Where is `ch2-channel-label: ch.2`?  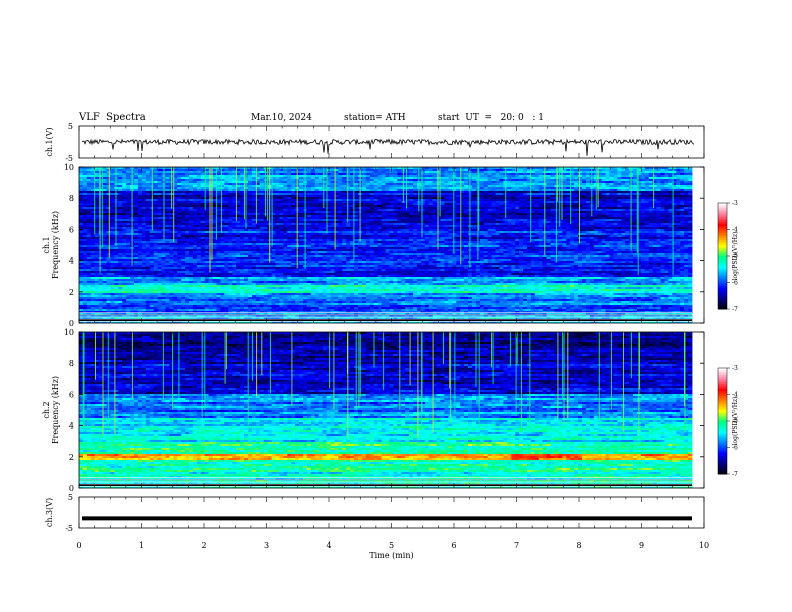 ch2-channel-label: ch.2 is located at coordinates (46, 409).